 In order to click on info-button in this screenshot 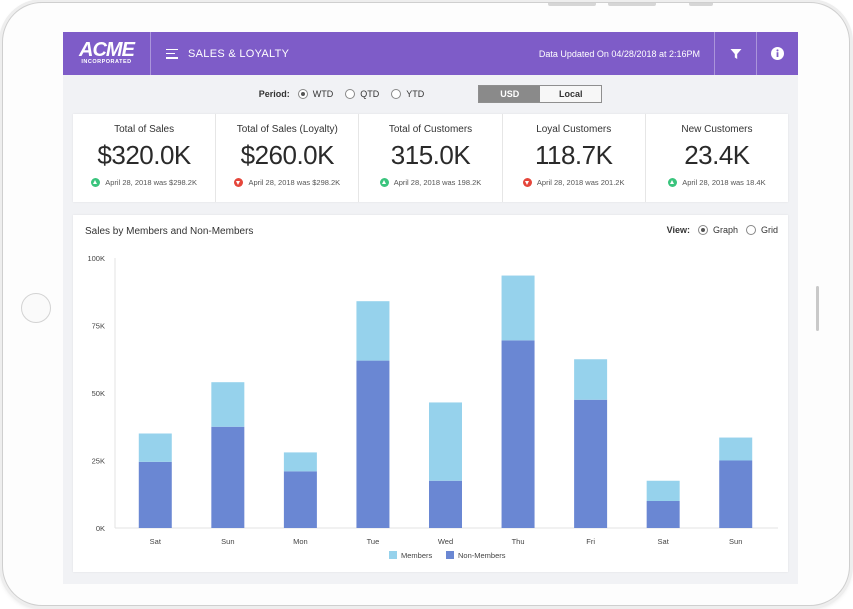, I will do `click(777, 53)`.